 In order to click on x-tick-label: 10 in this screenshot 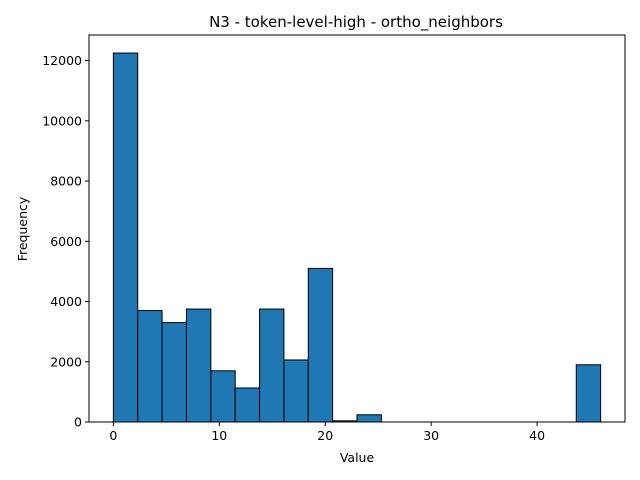, I will do `click(219, 435)`.